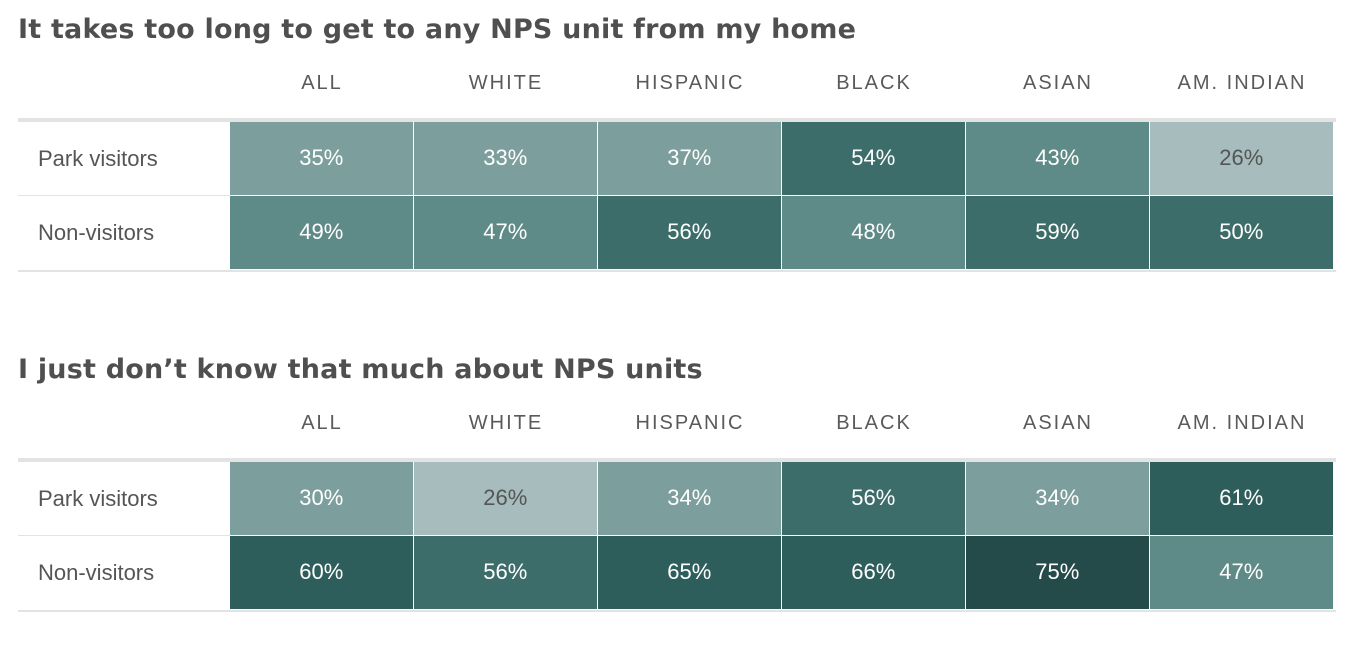 This screenshot has width=1356, height=646. Describe the element at coordinates (321, 572) in the screenshot. I see `heatmap-cell: 60%` at that location.